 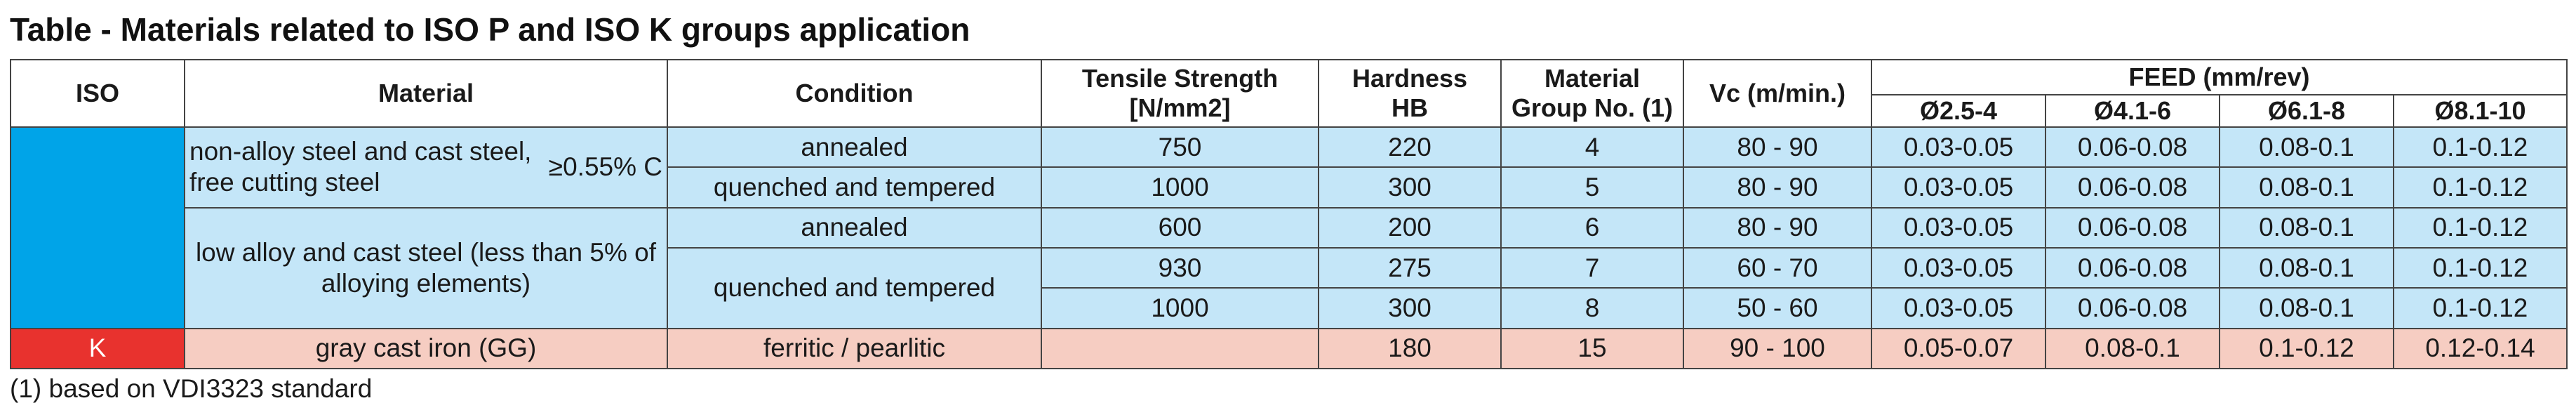 What do you see at coordinates (854, 348) in the screenshot?
I see `condition-cell: ferritic / pearlitic` at bounding box center [854, 348].